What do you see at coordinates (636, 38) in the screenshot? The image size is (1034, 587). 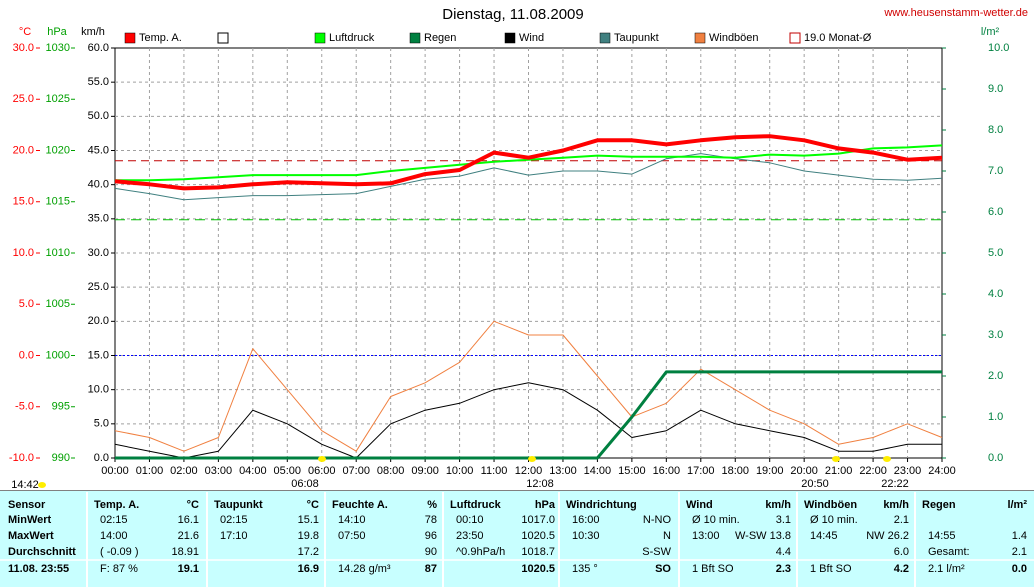 I see `legend-label: Taupunkt` at bounding box center [636, 38].